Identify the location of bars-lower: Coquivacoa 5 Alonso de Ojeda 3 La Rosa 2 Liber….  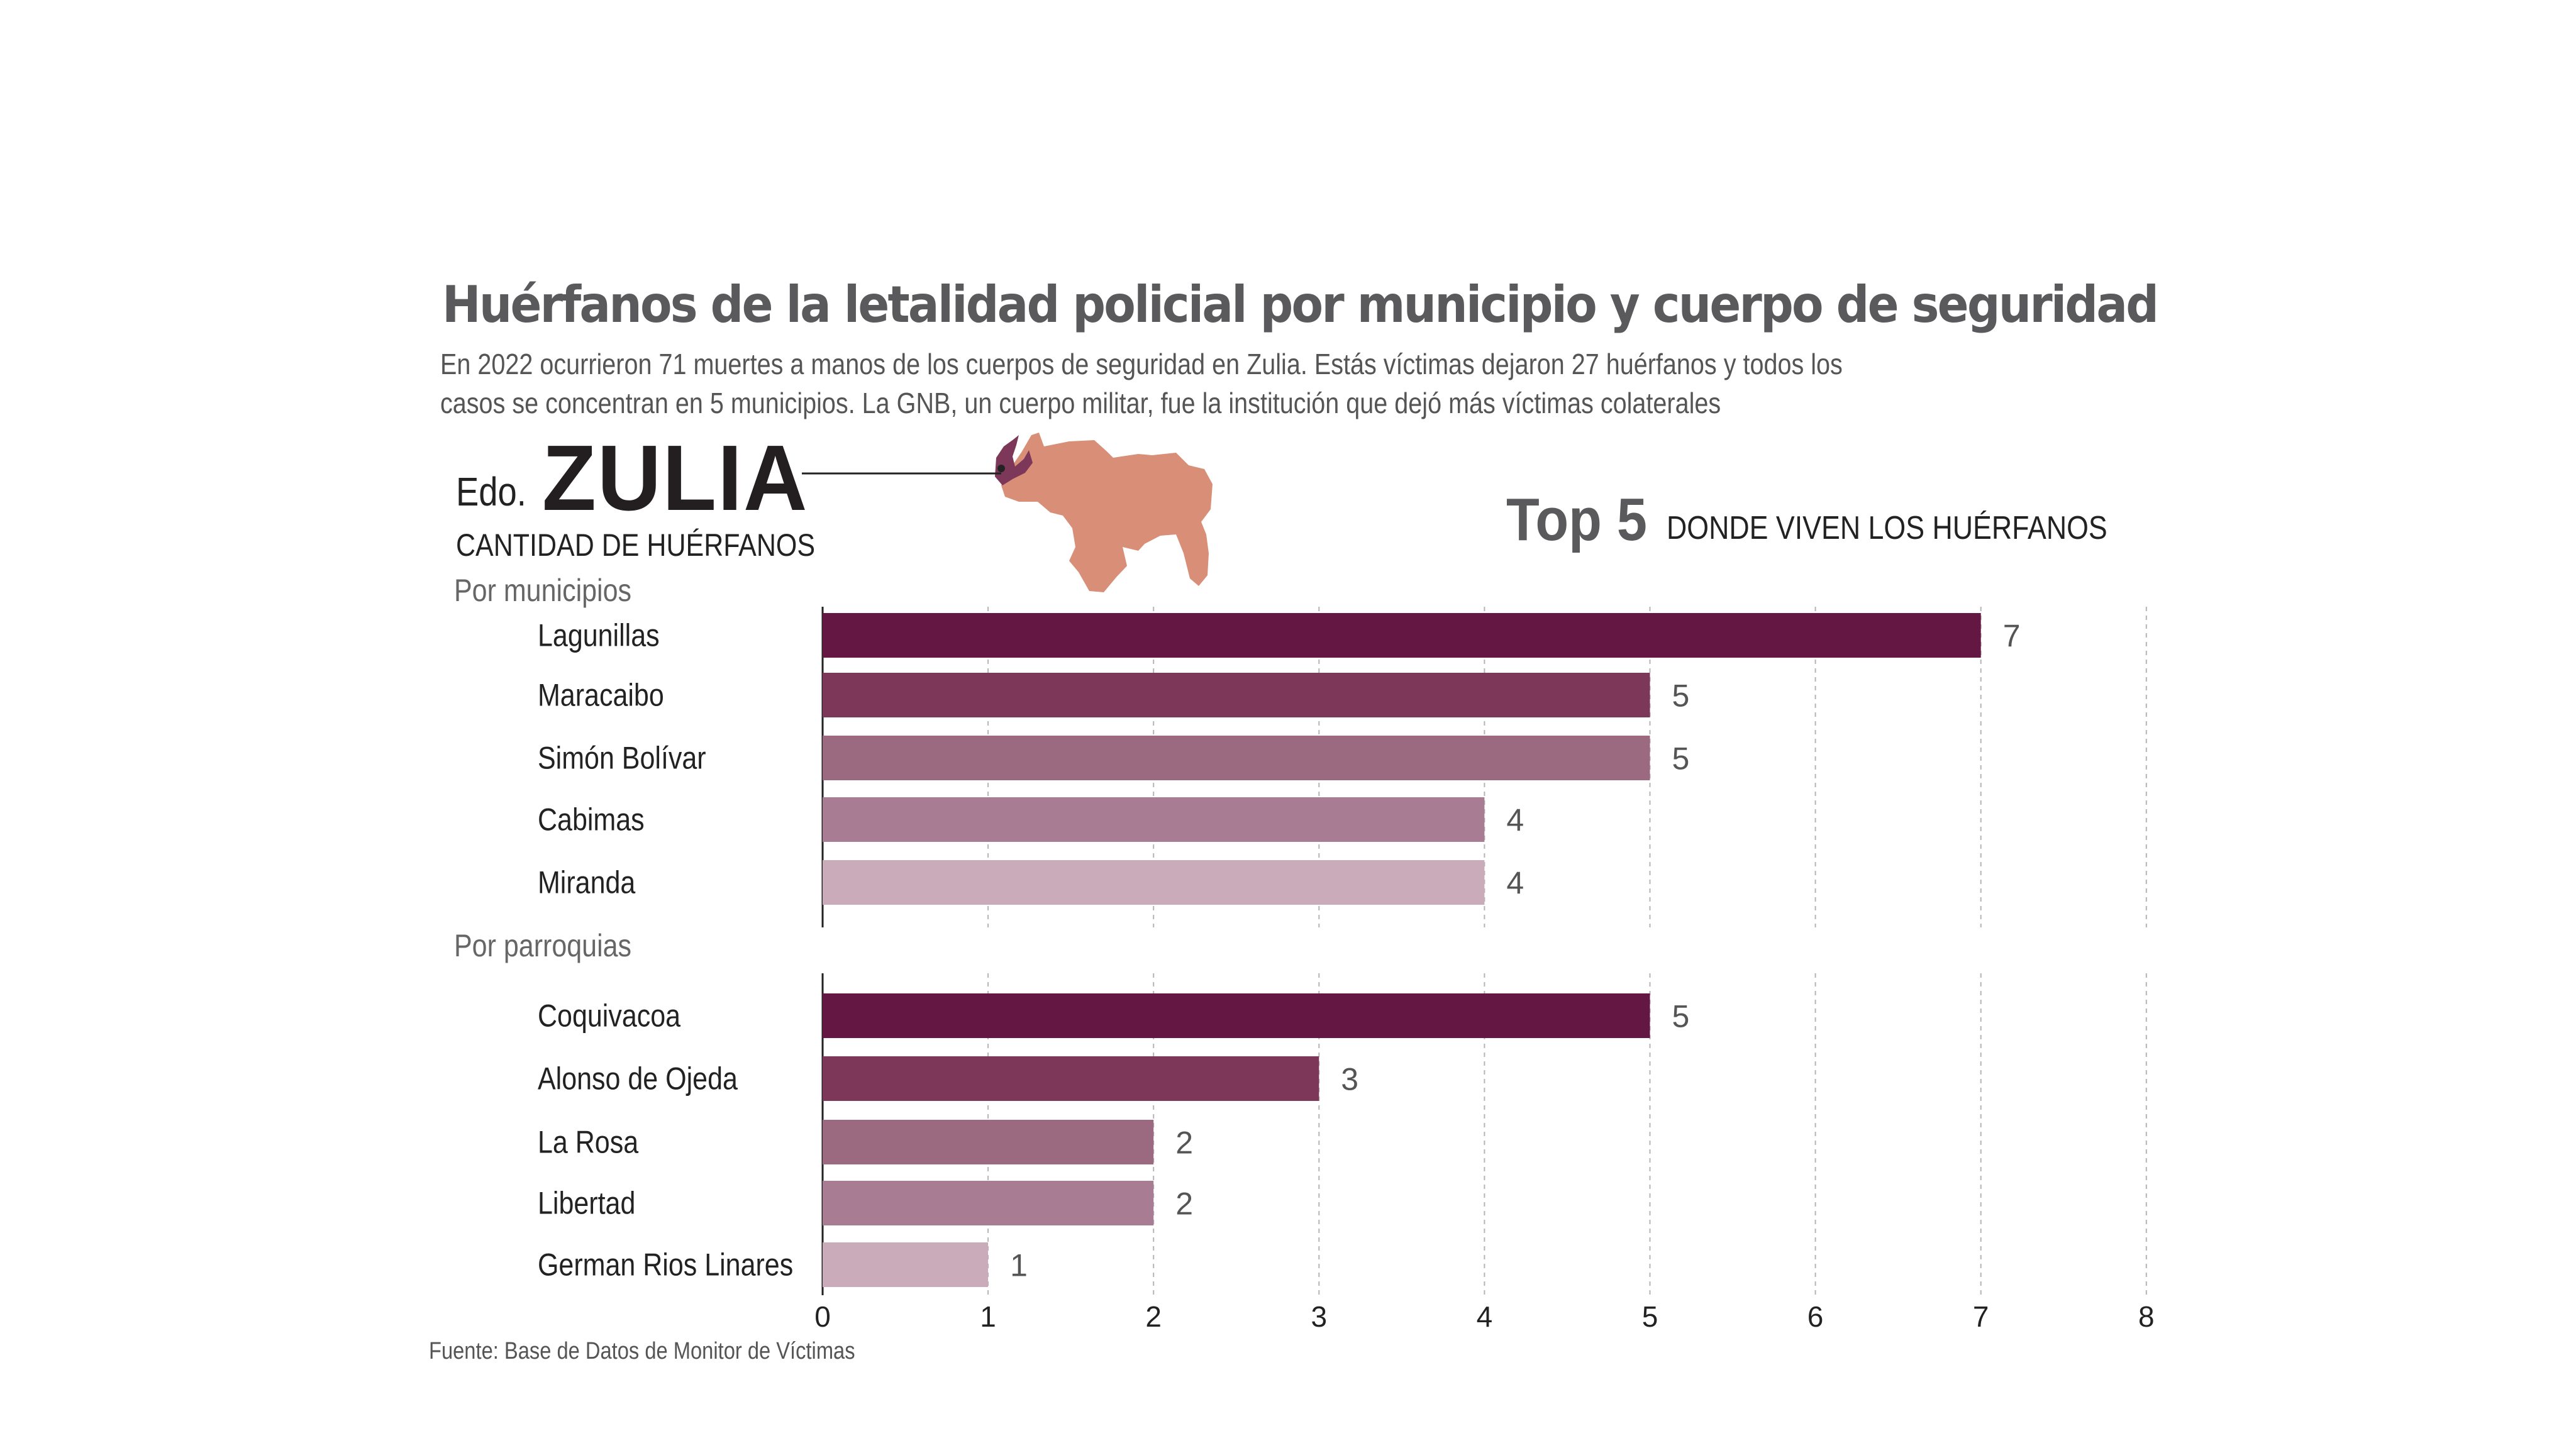
(1113, 1140).